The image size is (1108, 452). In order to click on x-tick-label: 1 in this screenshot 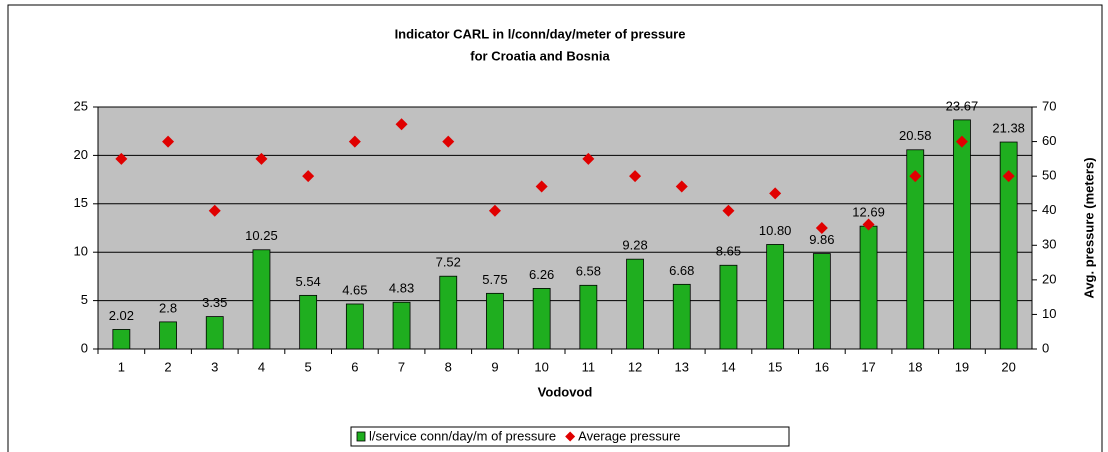, I will do `click(121, 366)`.